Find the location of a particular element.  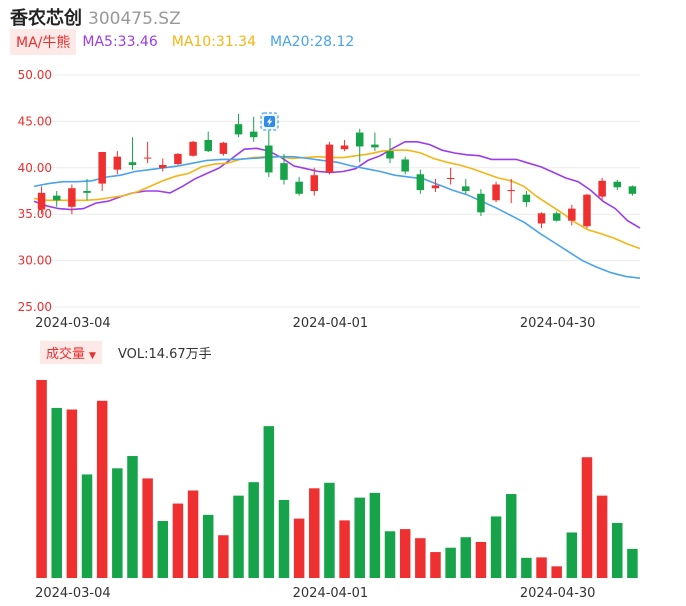

volume-button-label: 成交量 is located at coordinates (66, 354).